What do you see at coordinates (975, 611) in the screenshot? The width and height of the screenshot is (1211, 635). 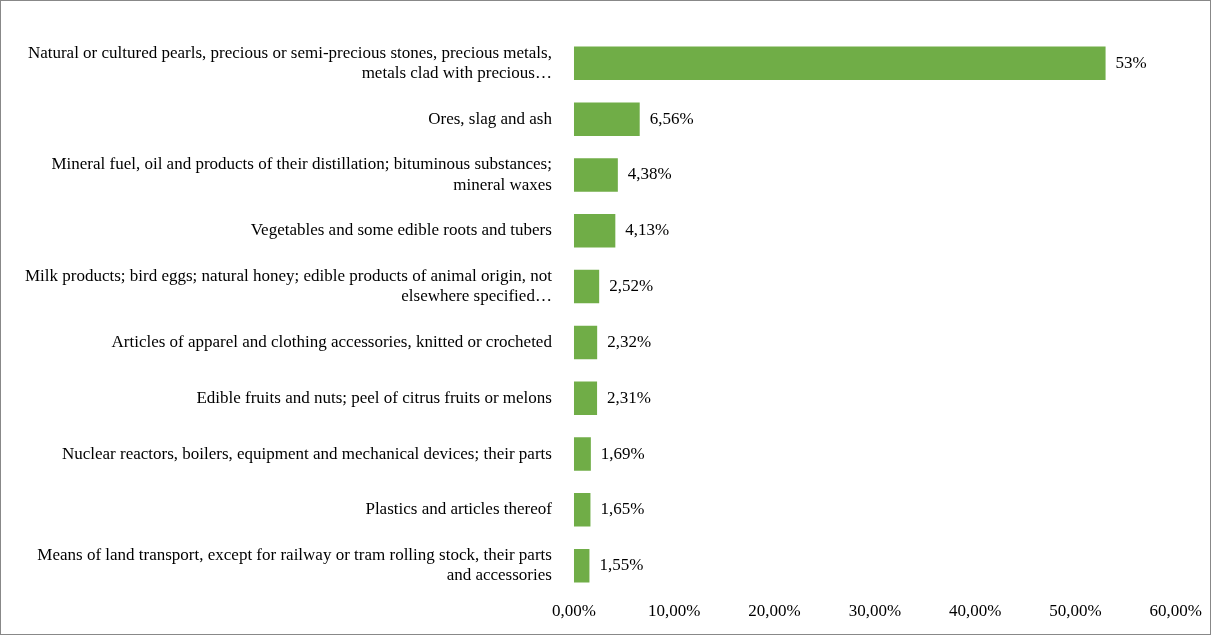 I see `x-tick-label: 40,00%` at bounding box center [975, 611].